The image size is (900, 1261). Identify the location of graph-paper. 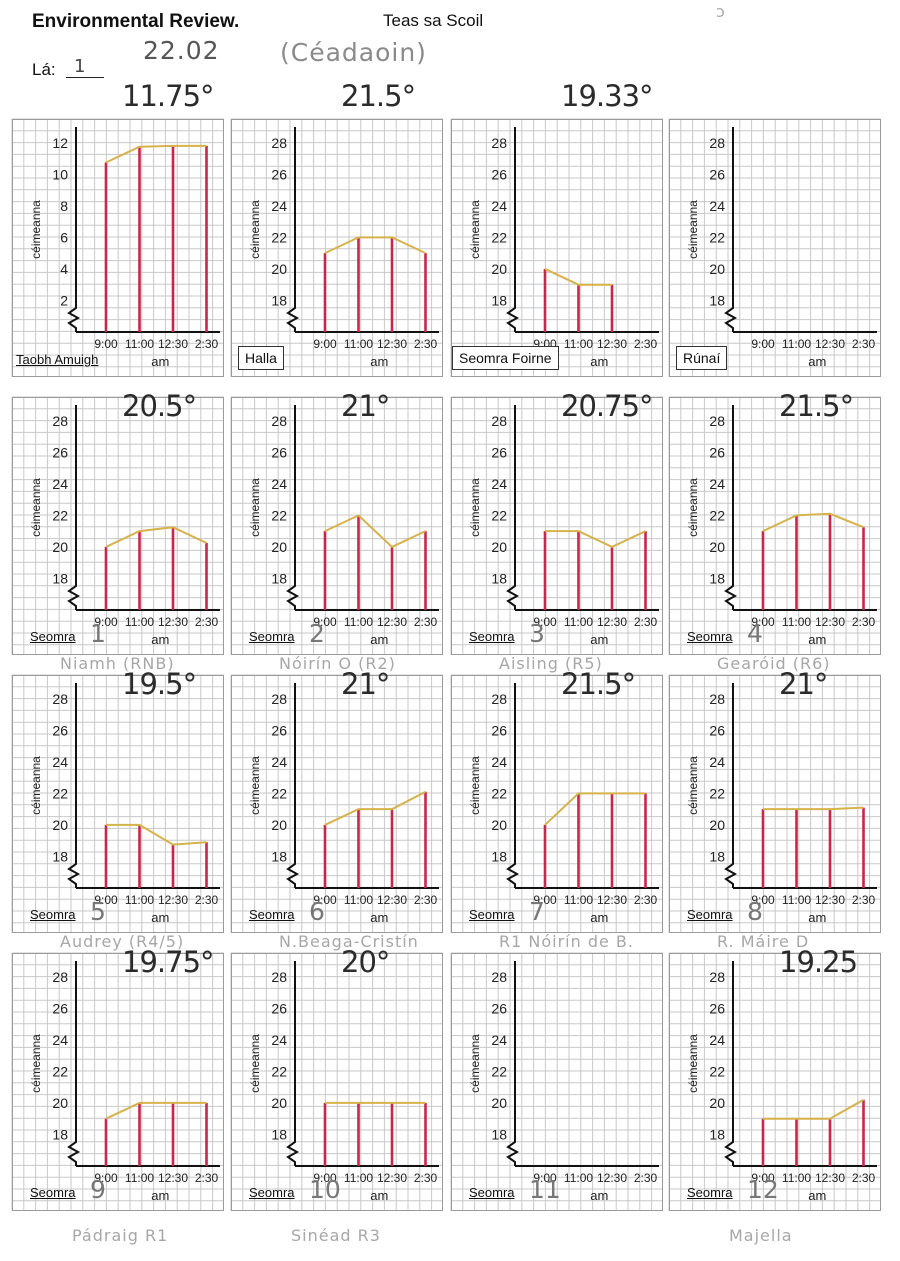
(556, 247).